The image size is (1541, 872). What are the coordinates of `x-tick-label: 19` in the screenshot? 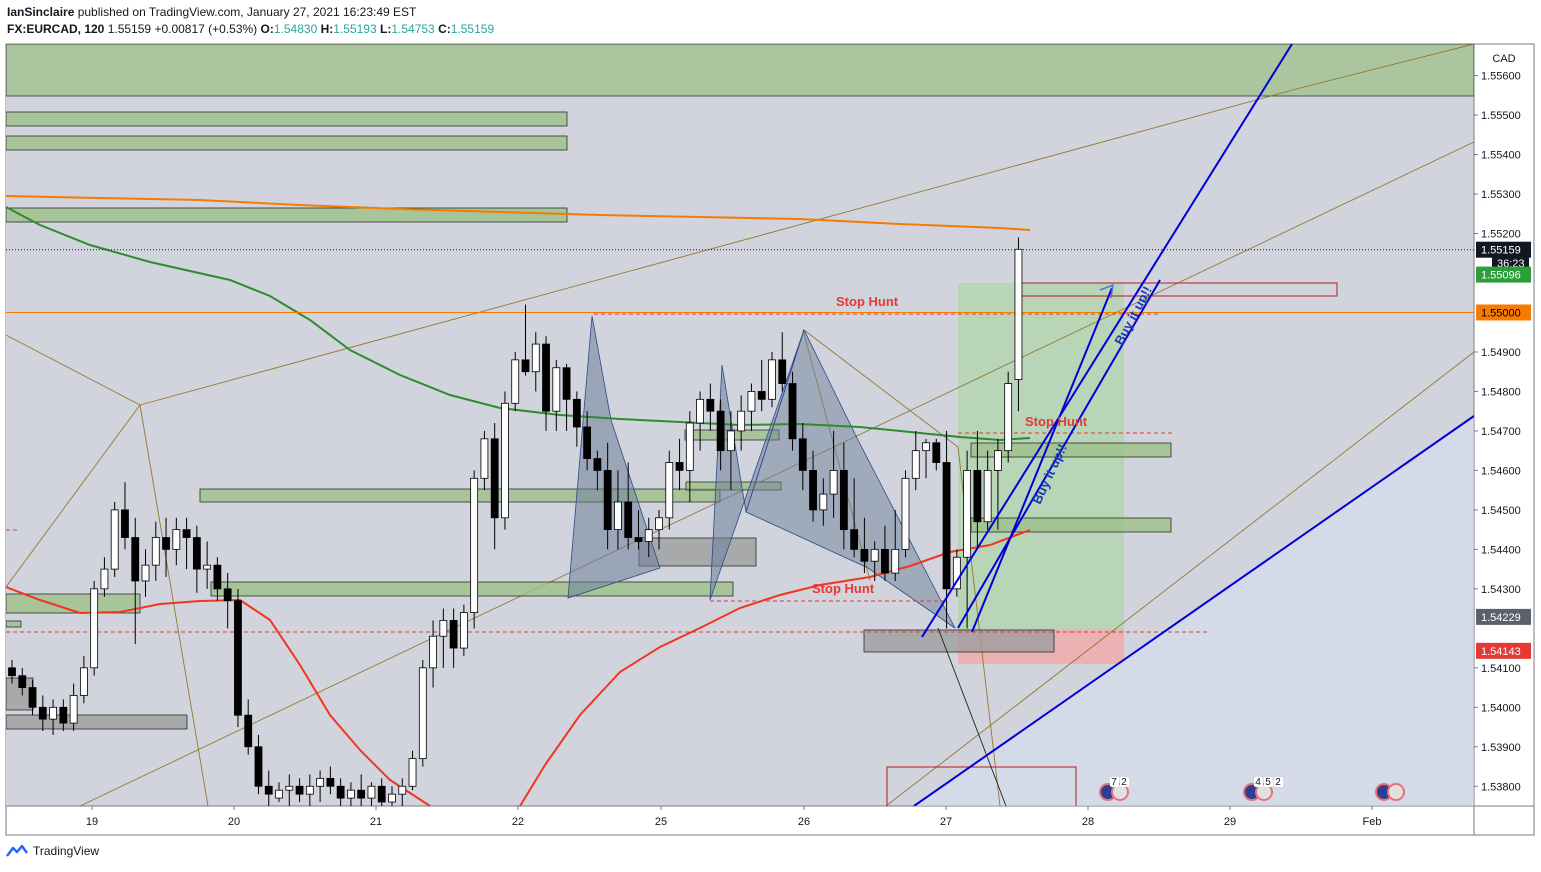 It's located at (92, 822).